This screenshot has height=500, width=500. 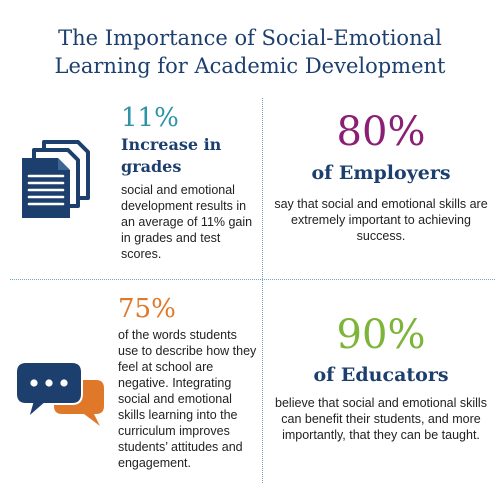 I want to click on chat-bubbles-icon, so click(x=59, y=393).